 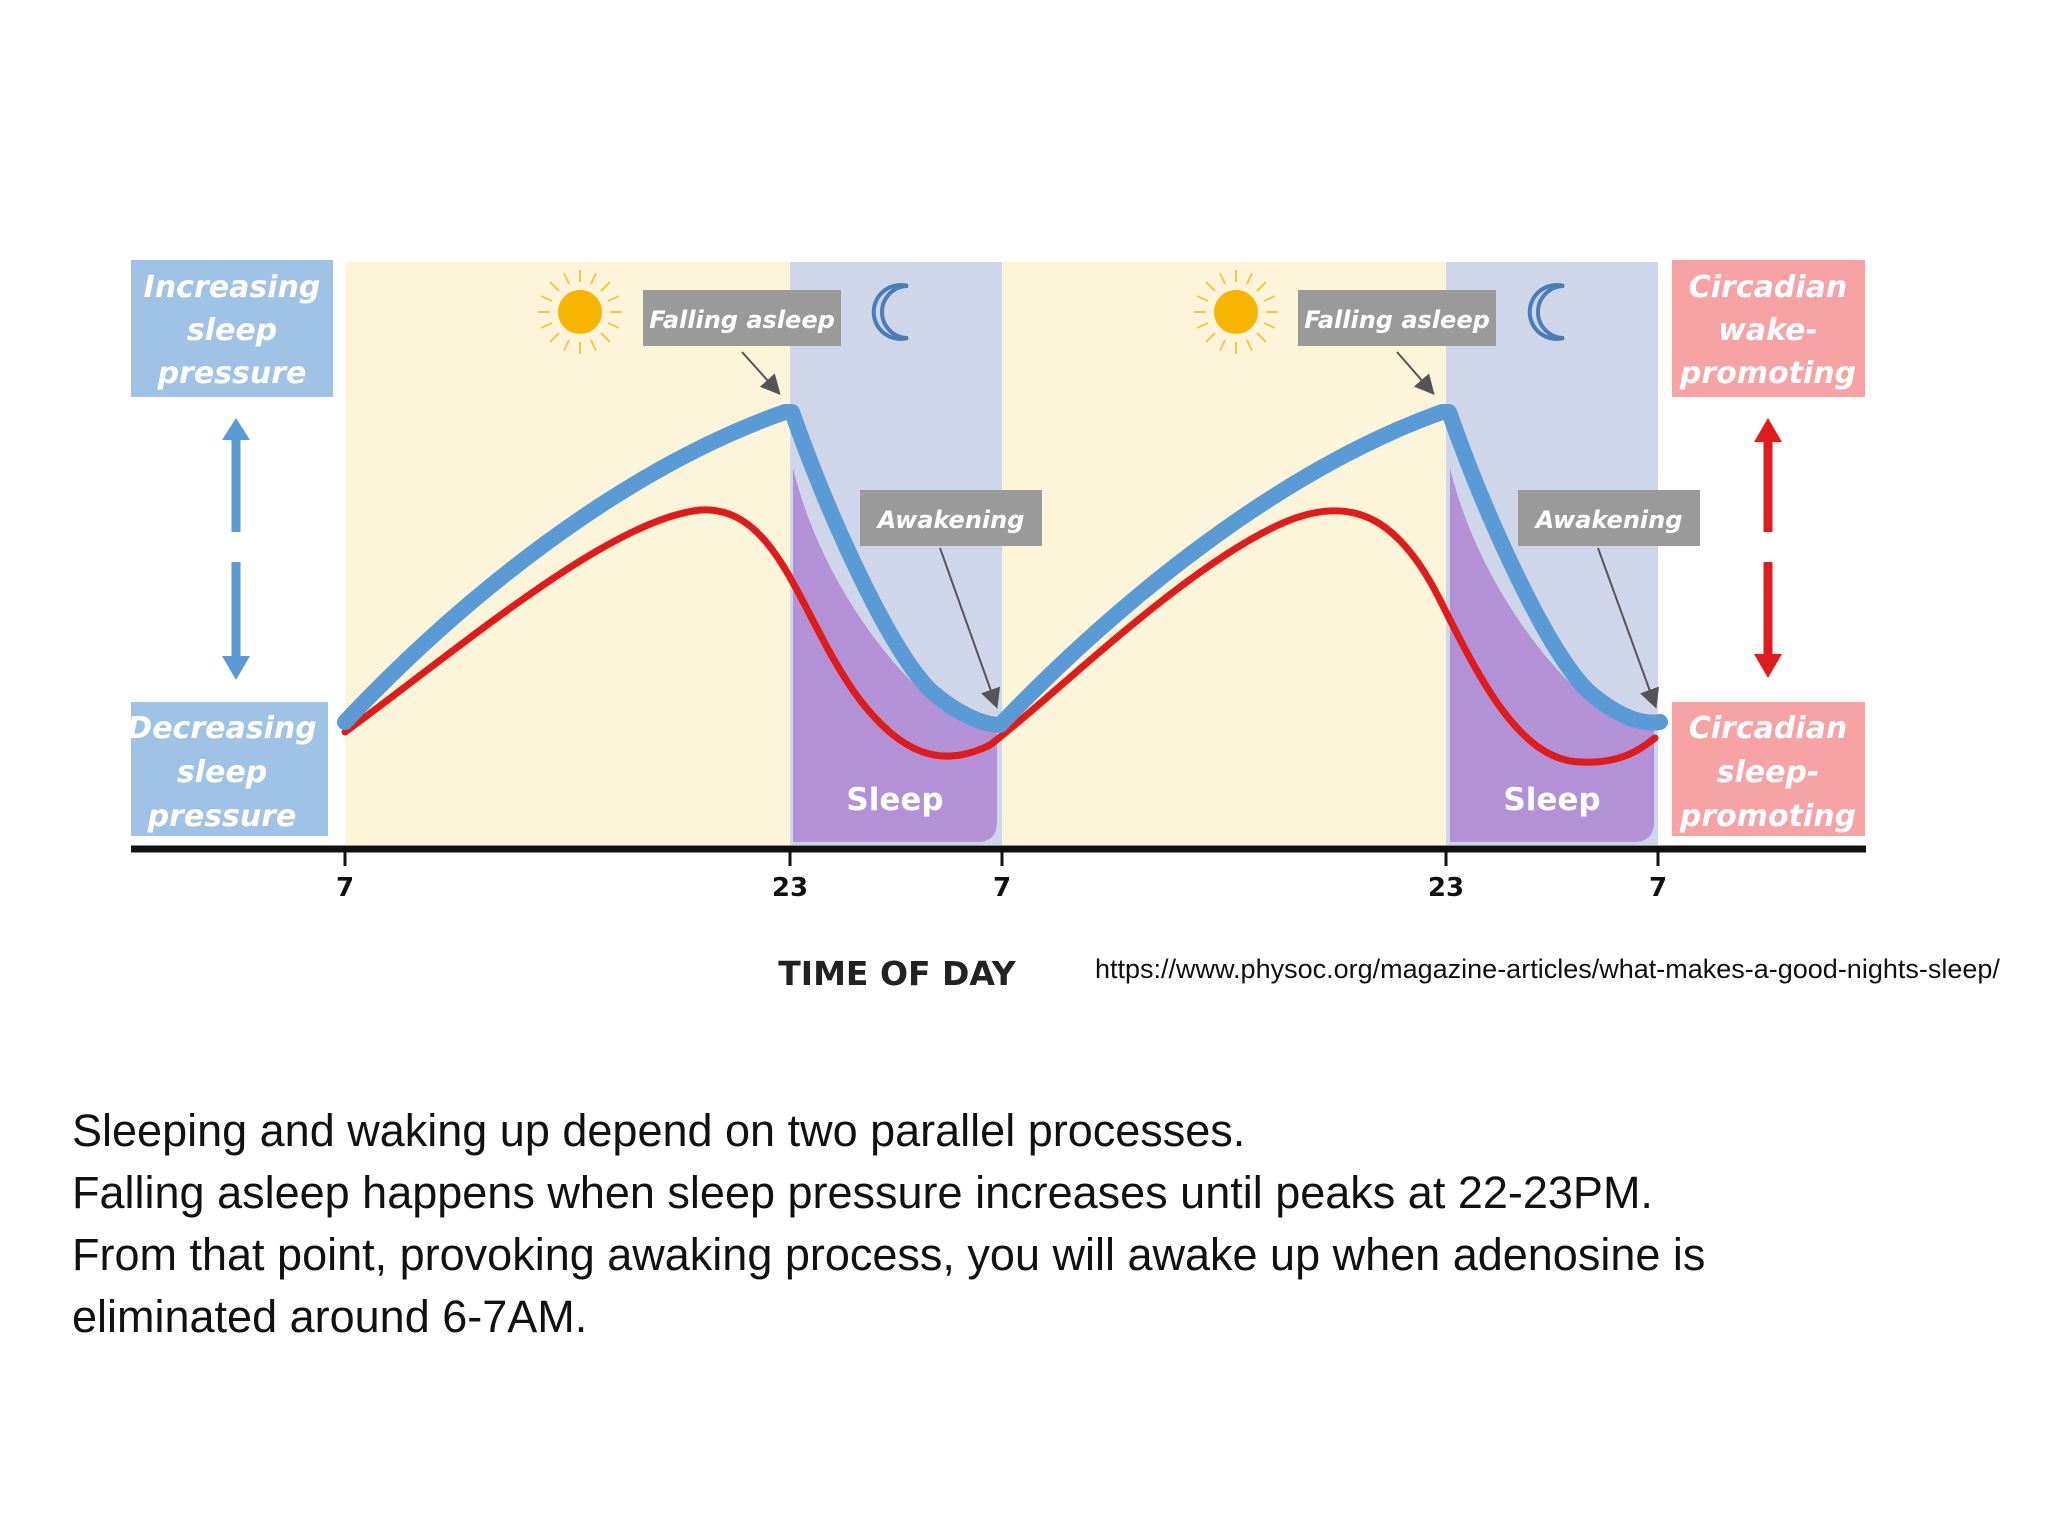 I want to click on sleep-promo-line-3: promoting, so click(x=1767, y=816).